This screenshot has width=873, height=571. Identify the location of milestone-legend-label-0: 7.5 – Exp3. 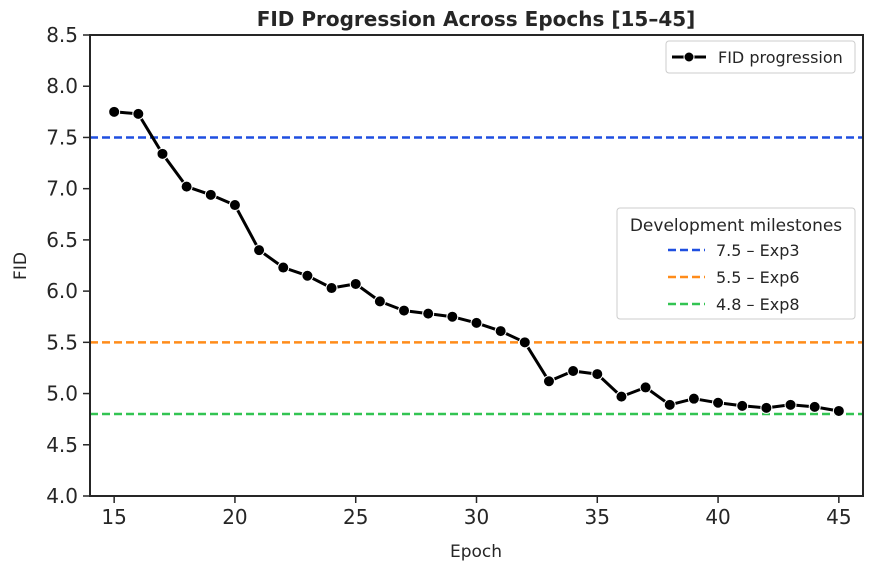
(758, 250).